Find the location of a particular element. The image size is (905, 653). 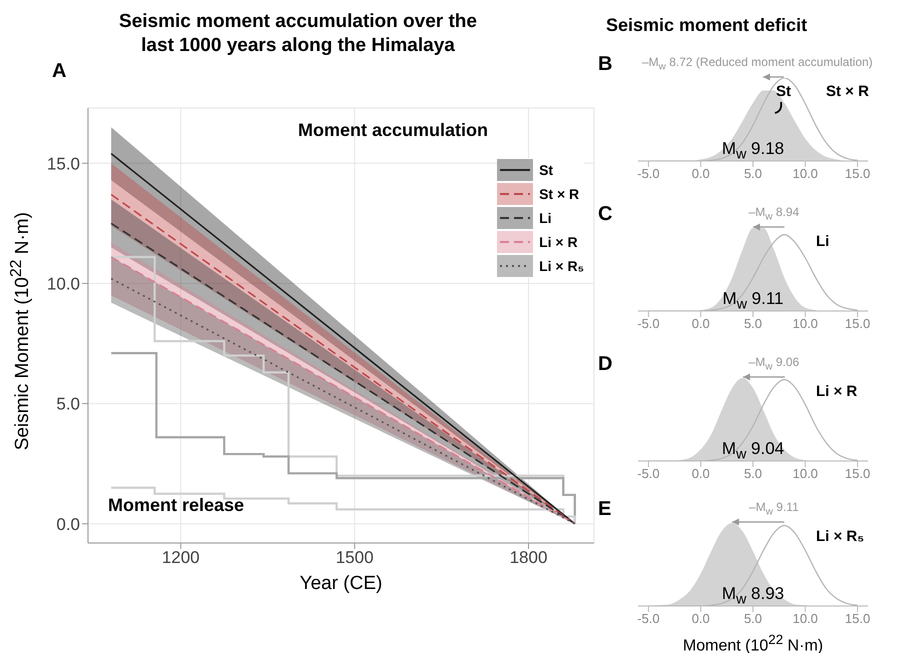

annotation: M$_{w}$ 9.11 is located at coordinates (753, 300).